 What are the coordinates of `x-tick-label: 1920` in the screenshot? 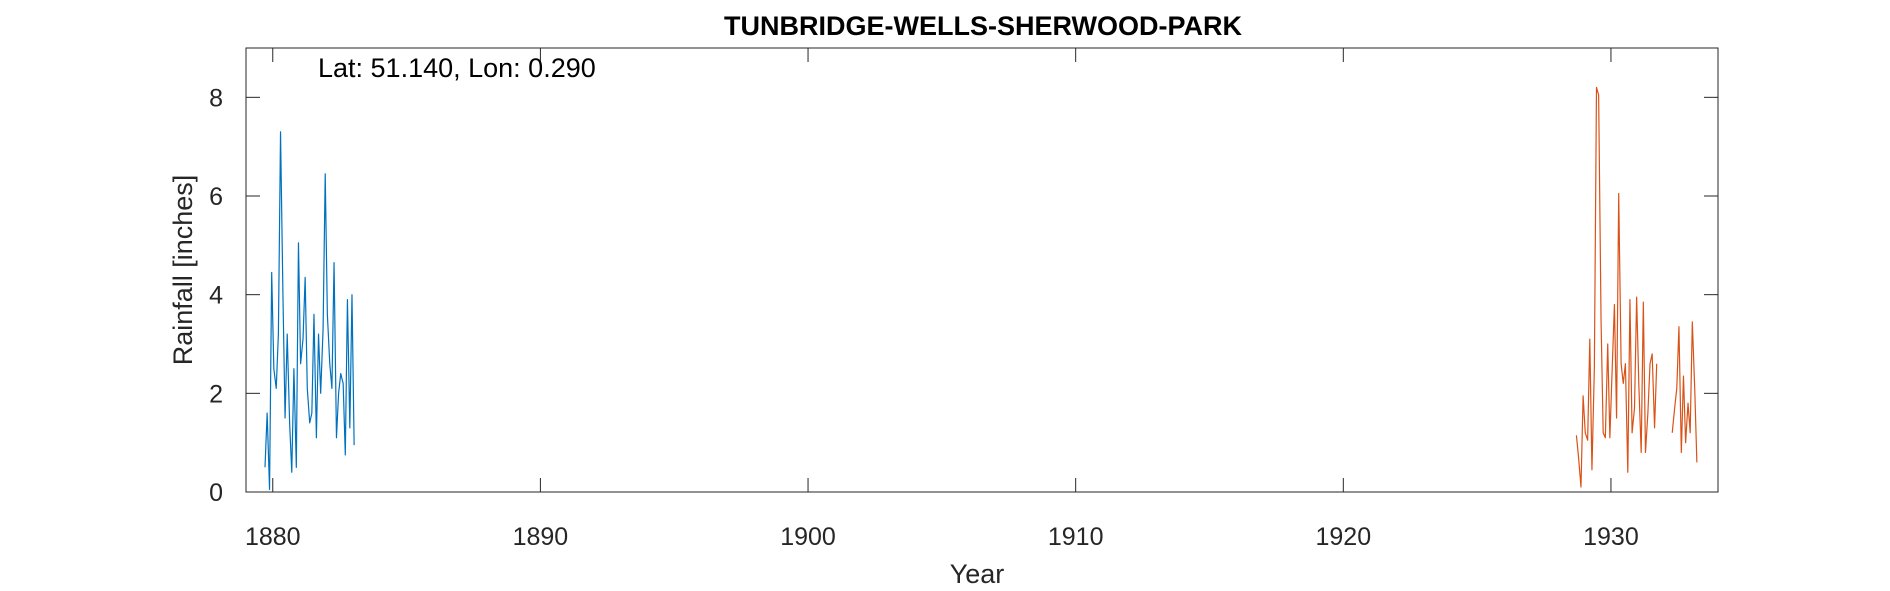 It's located at (1343, 537).